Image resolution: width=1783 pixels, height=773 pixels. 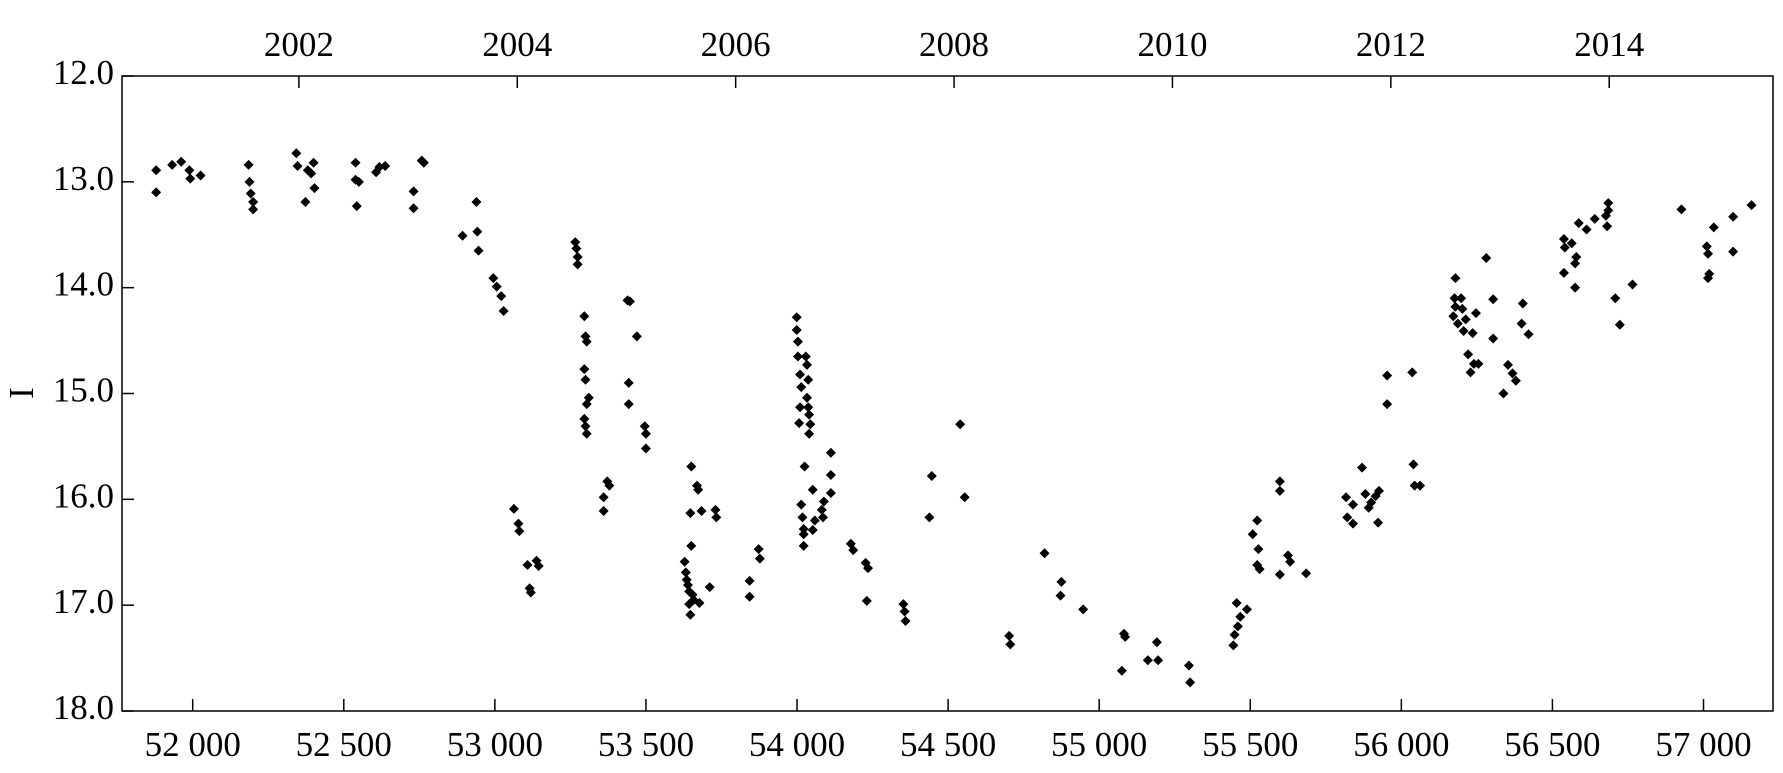 I want to click on x2-tick-label: 2012, so click(x=1391, y=44).